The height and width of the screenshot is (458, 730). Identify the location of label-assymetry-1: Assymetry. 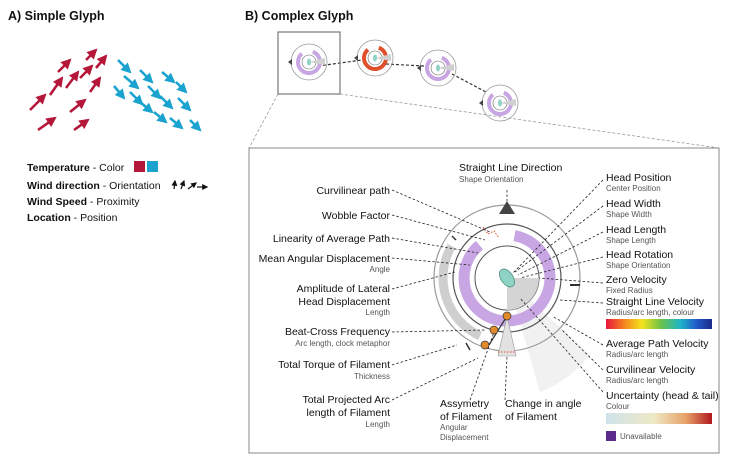
(465, 404).